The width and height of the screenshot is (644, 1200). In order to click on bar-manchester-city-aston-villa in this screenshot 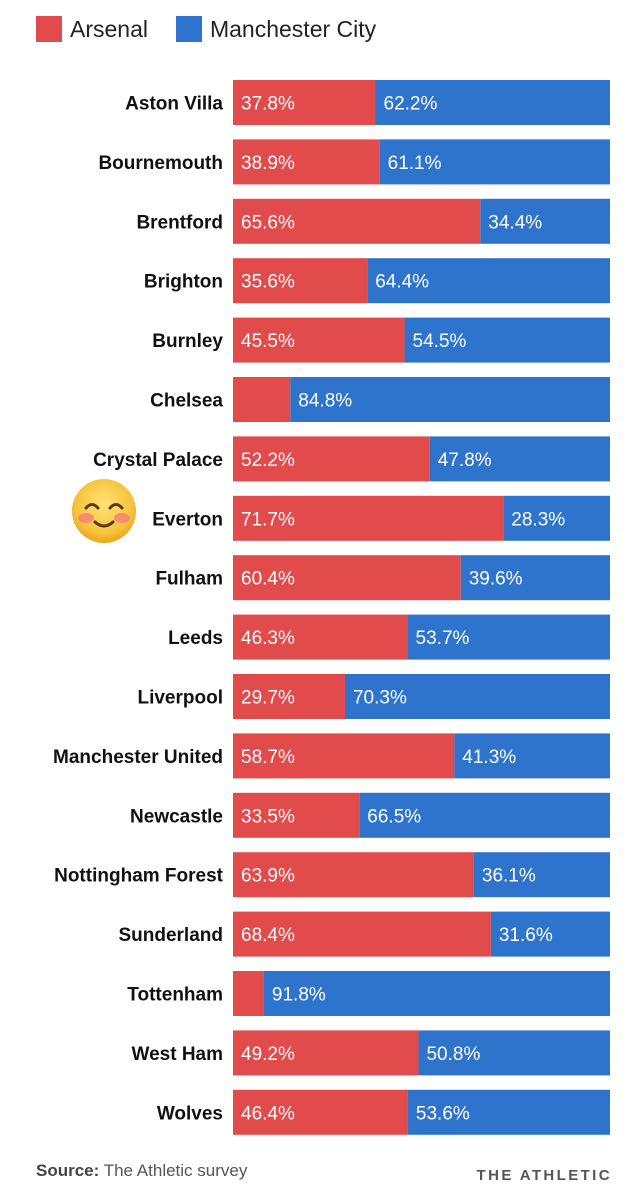, I will do `click(492, 102)`.